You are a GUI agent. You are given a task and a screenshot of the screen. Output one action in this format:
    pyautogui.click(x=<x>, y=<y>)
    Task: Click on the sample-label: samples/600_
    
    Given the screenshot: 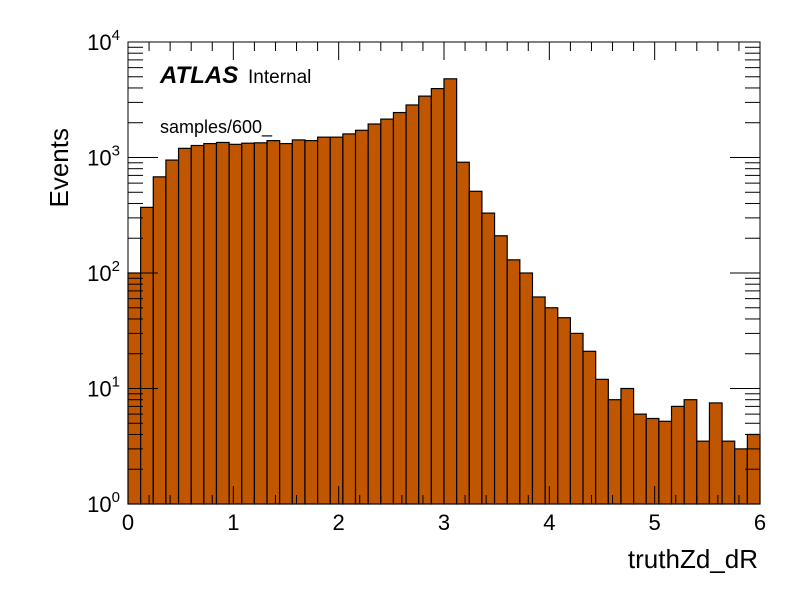 What is the action you would take?
    pyautogui.click(x=216, y=127)
    